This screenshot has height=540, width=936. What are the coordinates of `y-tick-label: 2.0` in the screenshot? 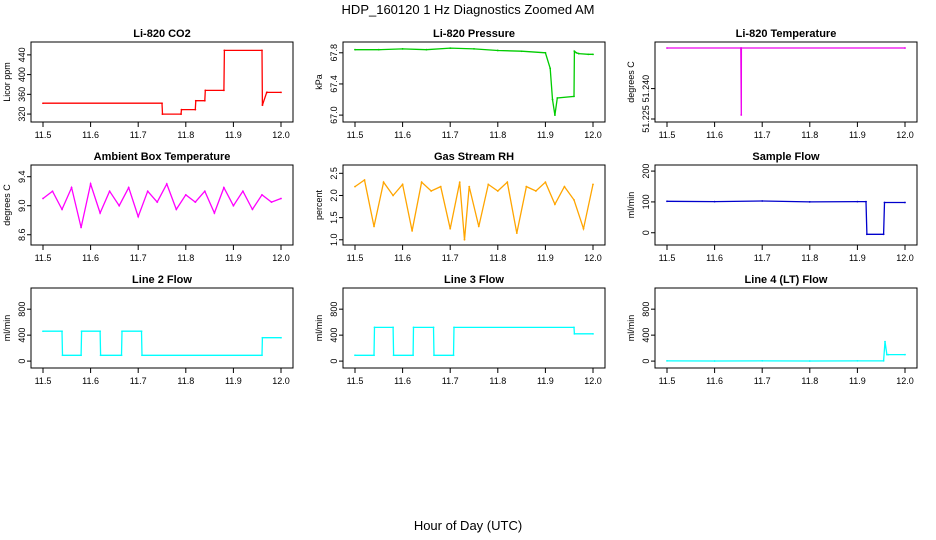 It's located at (334, 195).